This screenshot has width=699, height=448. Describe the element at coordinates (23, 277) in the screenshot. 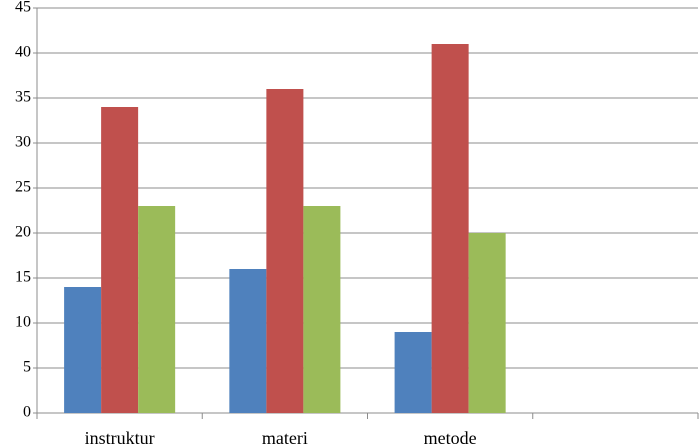

I see `y-tick-label: 15` at that location.